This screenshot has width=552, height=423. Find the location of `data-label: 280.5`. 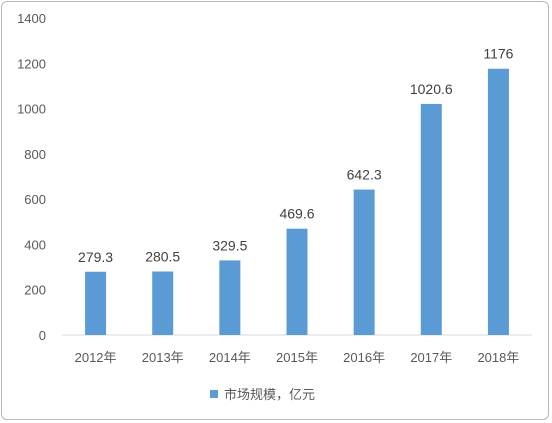

data-label: 280.5 is located at coordinates (162, 256).